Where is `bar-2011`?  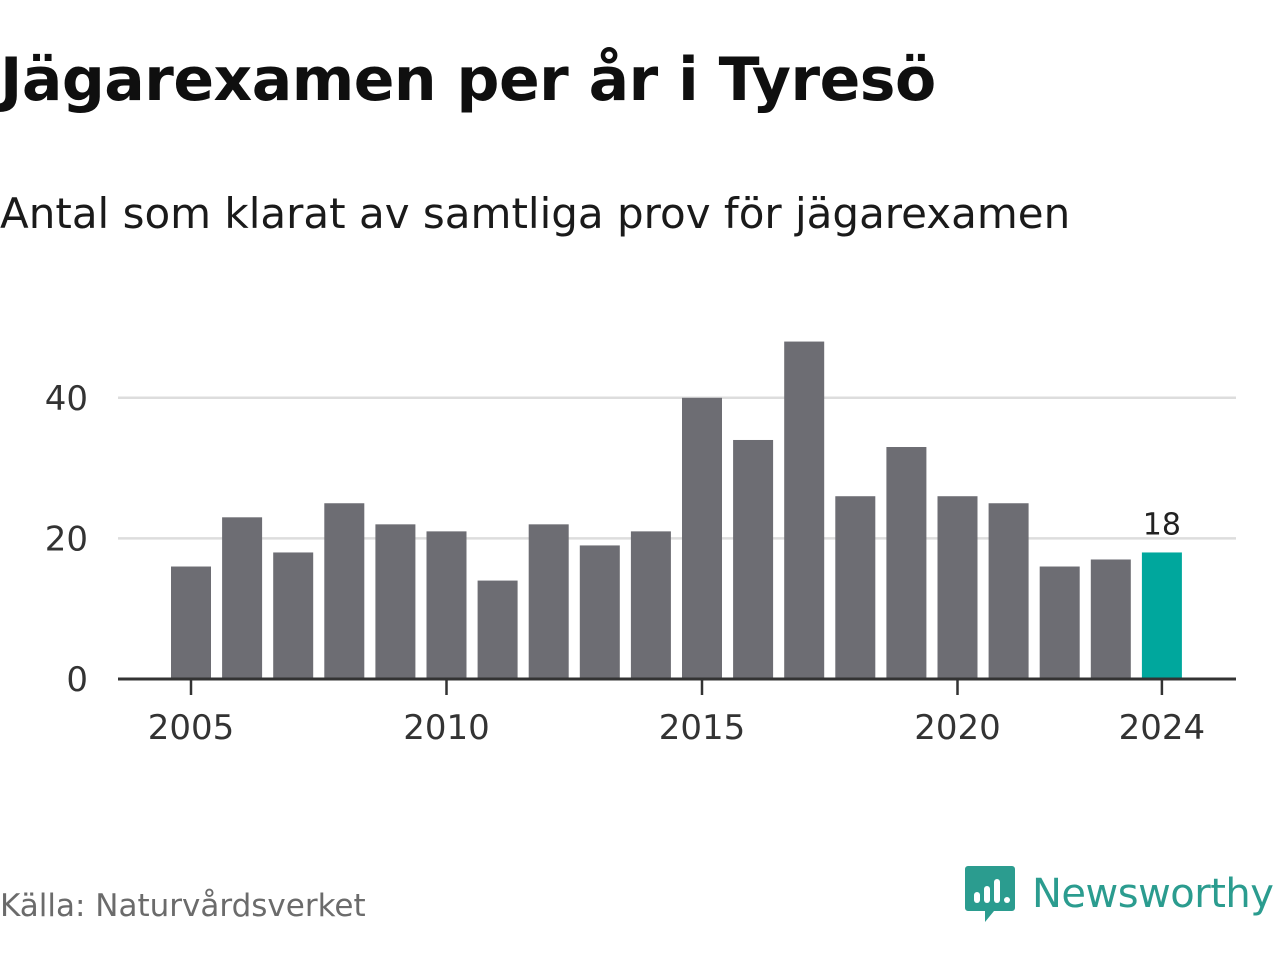
bar-2011 is located at coordinates (497, 629).